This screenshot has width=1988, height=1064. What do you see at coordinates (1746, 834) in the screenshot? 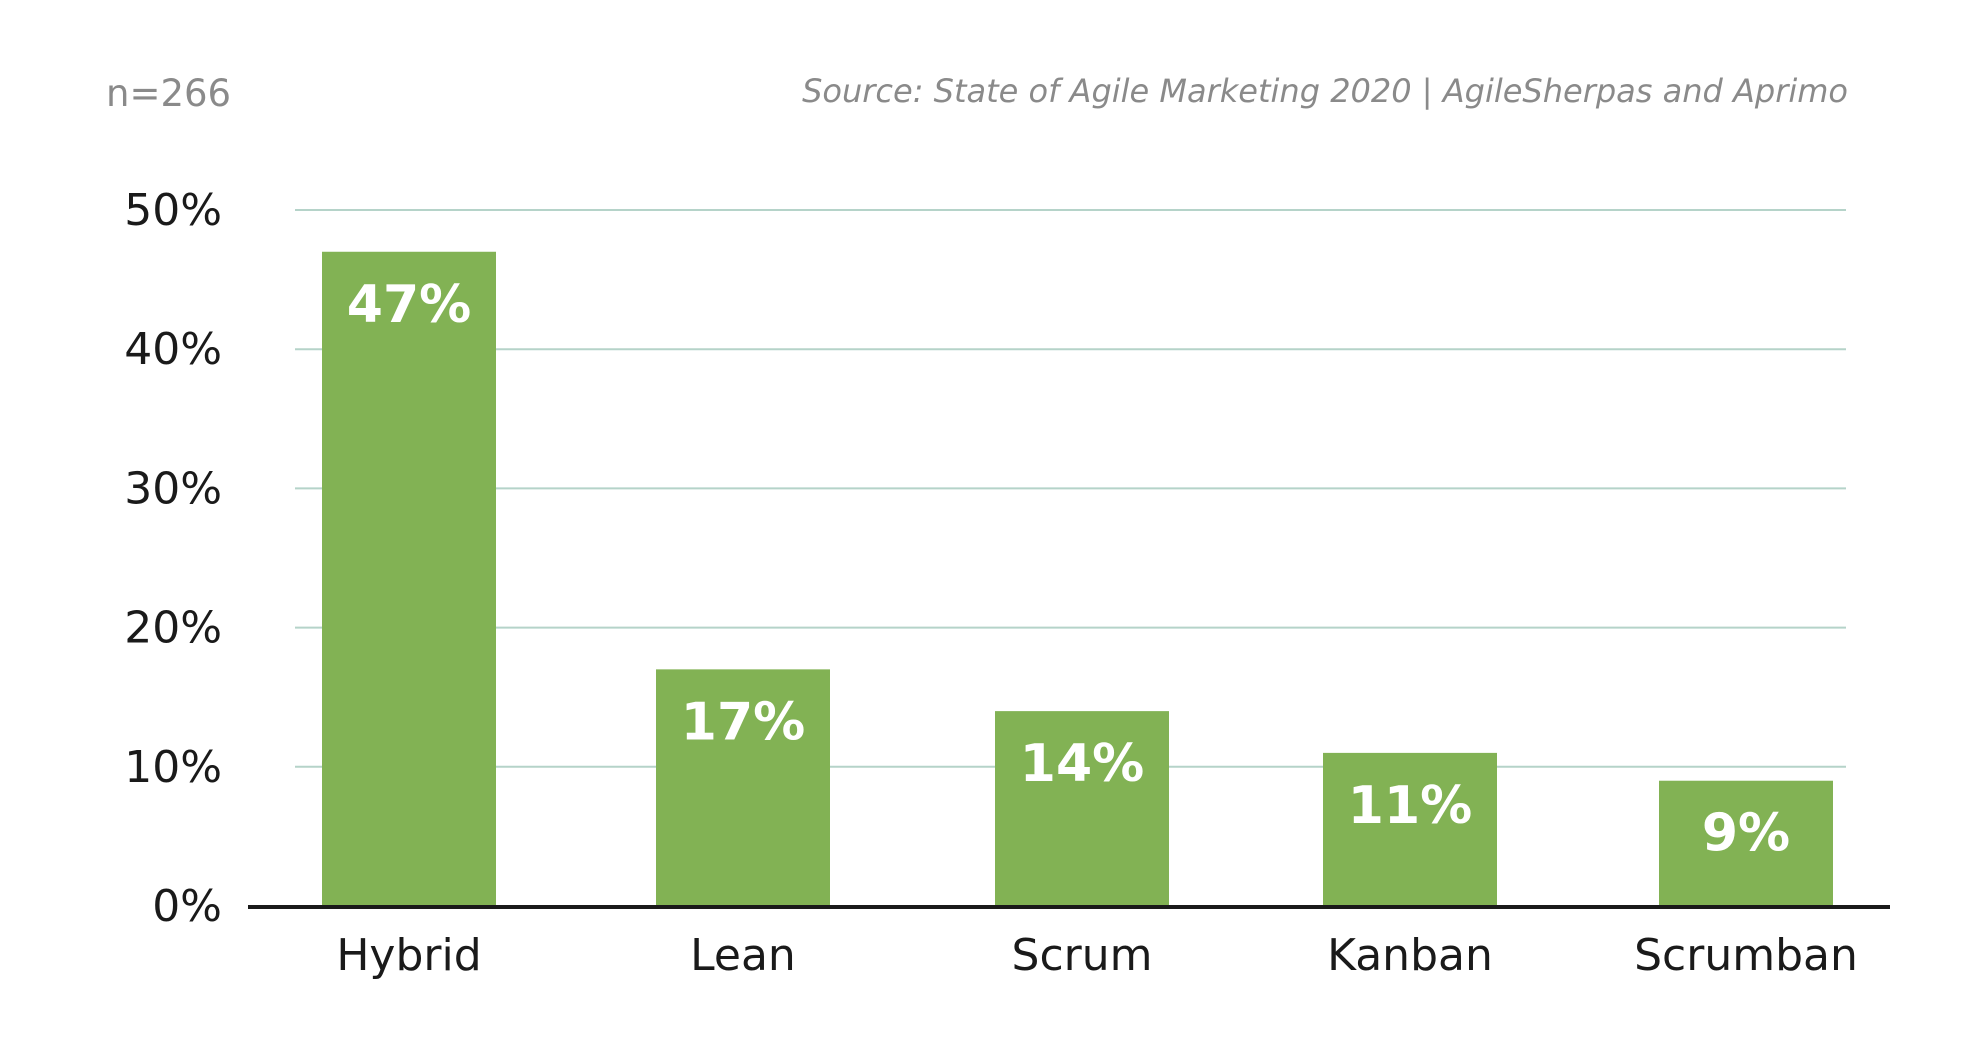
I see `bar-value-label: 9%` at bounding box center [1746, 834].